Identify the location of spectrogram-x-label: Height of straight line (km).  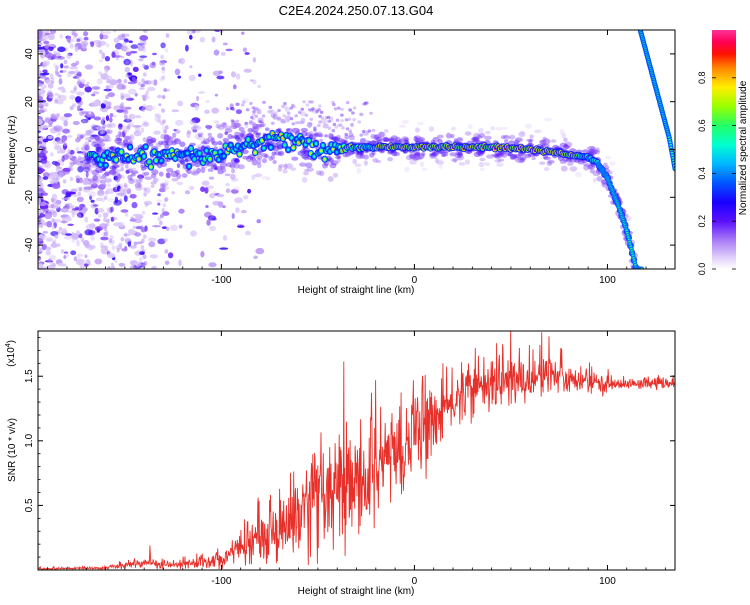
(356, 290).